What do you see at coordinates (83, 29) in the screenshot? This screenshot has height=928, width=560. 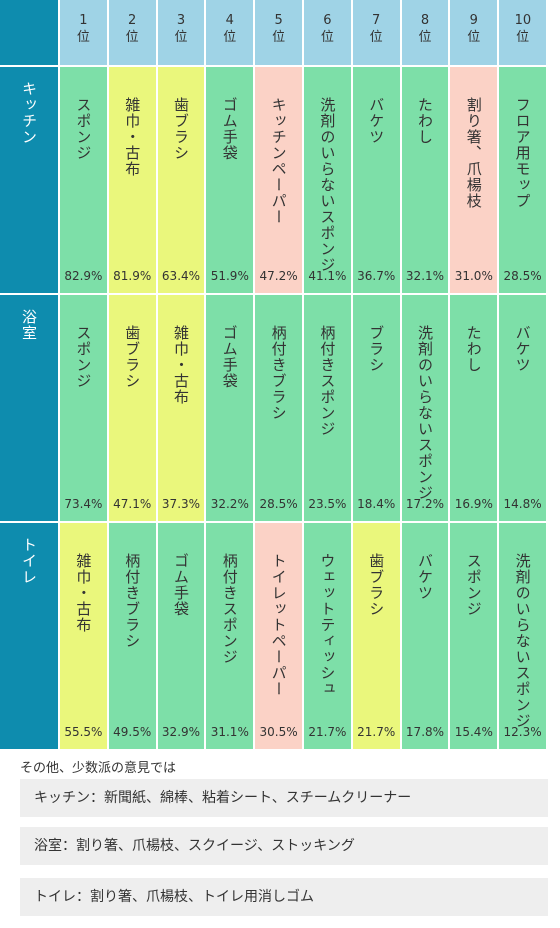 I see `rank-label: 1位` at bounding box center [83, 29].